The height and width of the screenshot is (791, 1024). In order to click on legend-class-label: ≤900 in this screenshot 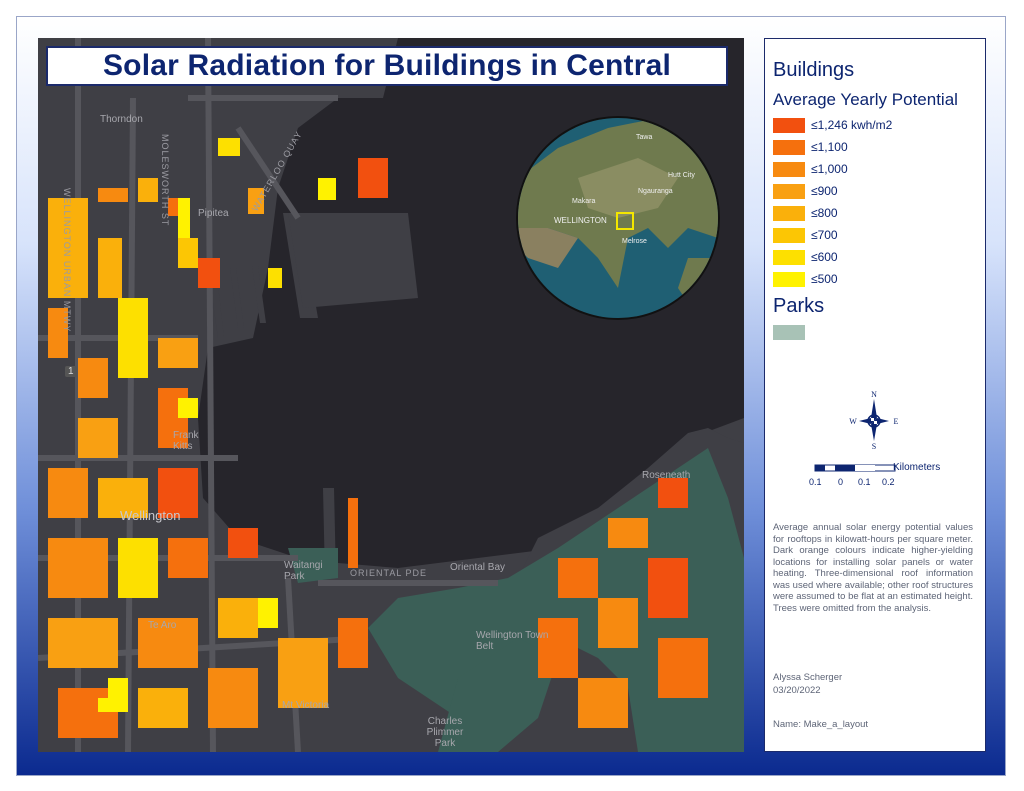, I will do `click(824, 191)`.